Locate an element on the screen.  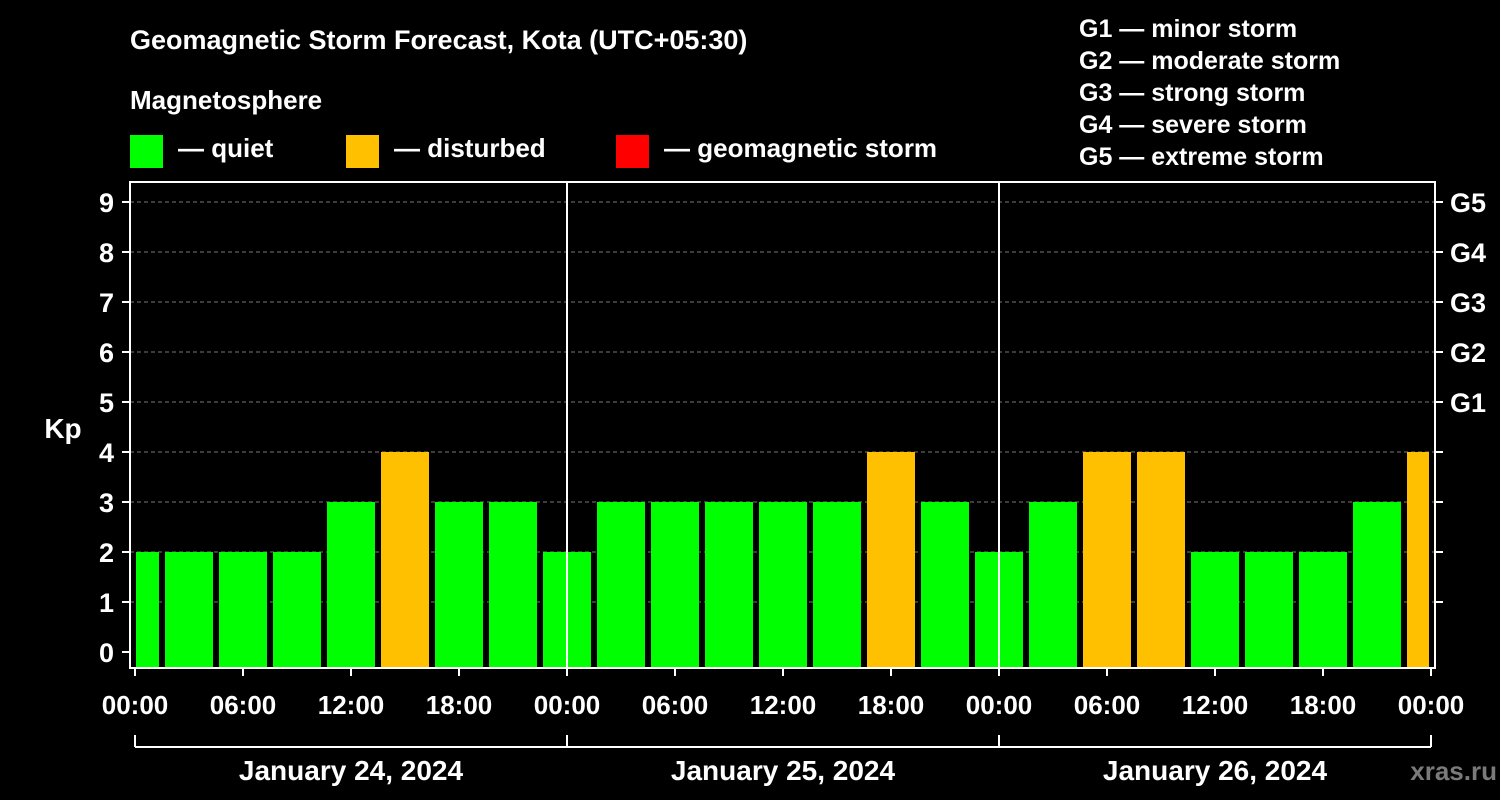
legend-swatch-disturbed is located at coordinates (362, 151).